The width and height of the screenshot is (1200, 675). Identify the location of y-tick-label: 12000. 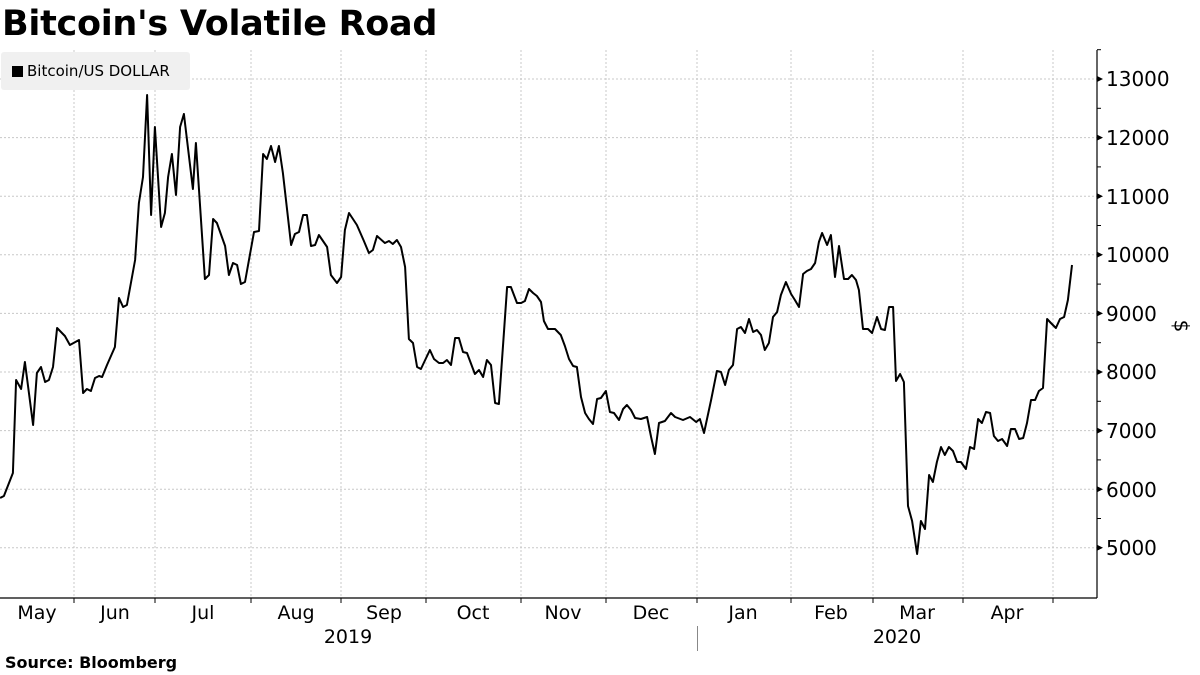
(1138, 138).